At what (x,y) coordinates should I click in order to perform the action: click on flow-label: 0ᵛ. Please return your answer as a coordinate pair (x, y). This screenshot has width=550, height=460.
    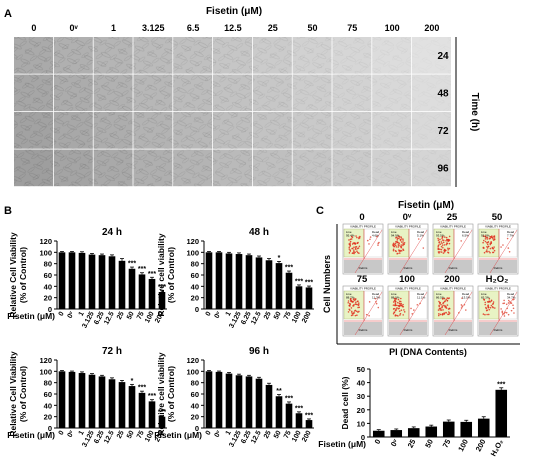
    Looking at the image, I should click on (407, 217).